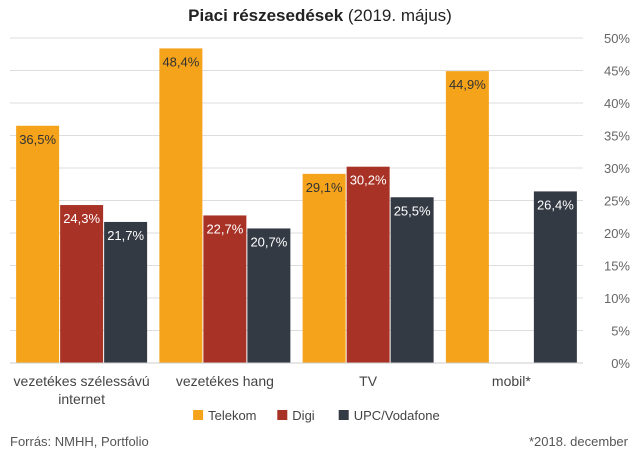 This screenshot has height=456, width=640. Describe the element at coordinates (397, 415) in the screenshot. I see `legend-label: UPC/Vodafone` at that location.